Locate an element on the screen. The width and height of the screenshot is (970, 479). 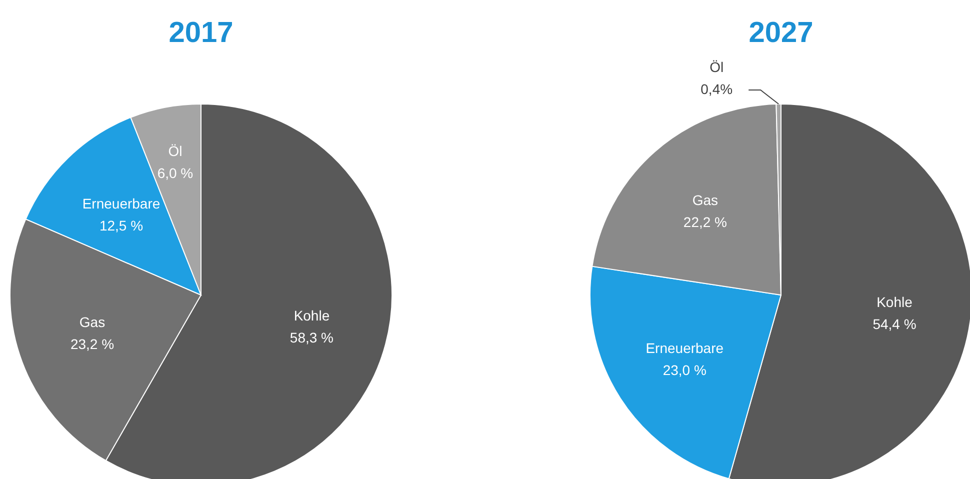
chart-title: 2017 is located at coordinates (201, 33).